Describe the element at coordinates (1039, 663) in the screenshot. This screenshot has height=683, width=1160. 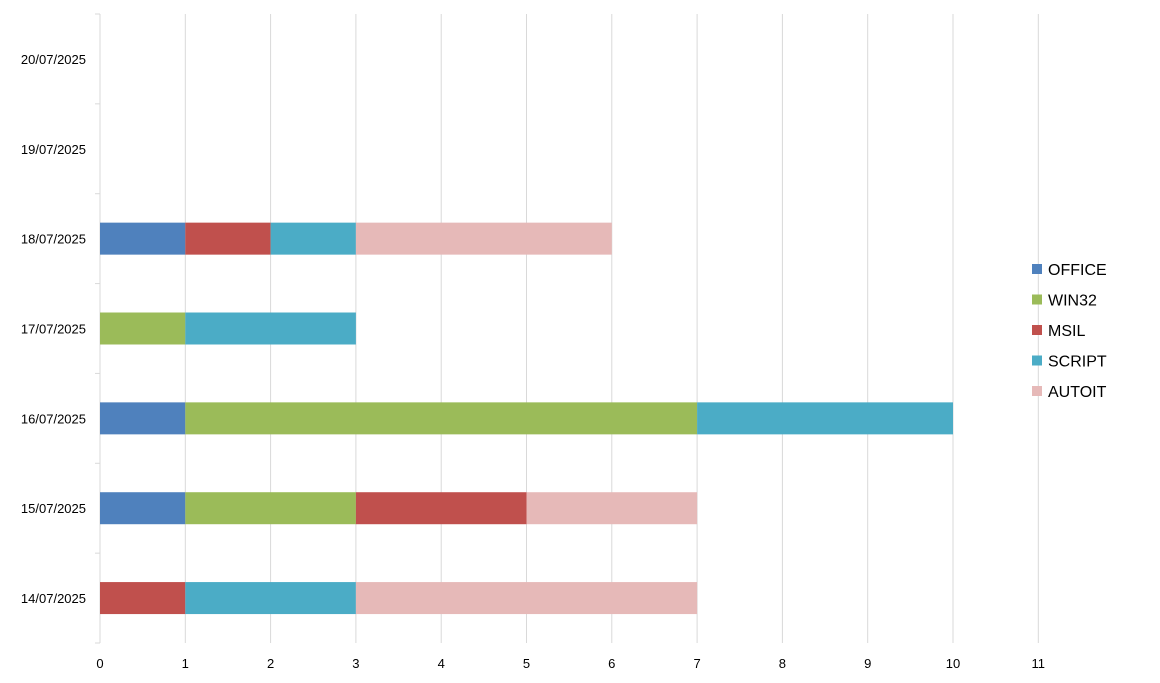
I see `x-tick-label: 11` at that location.